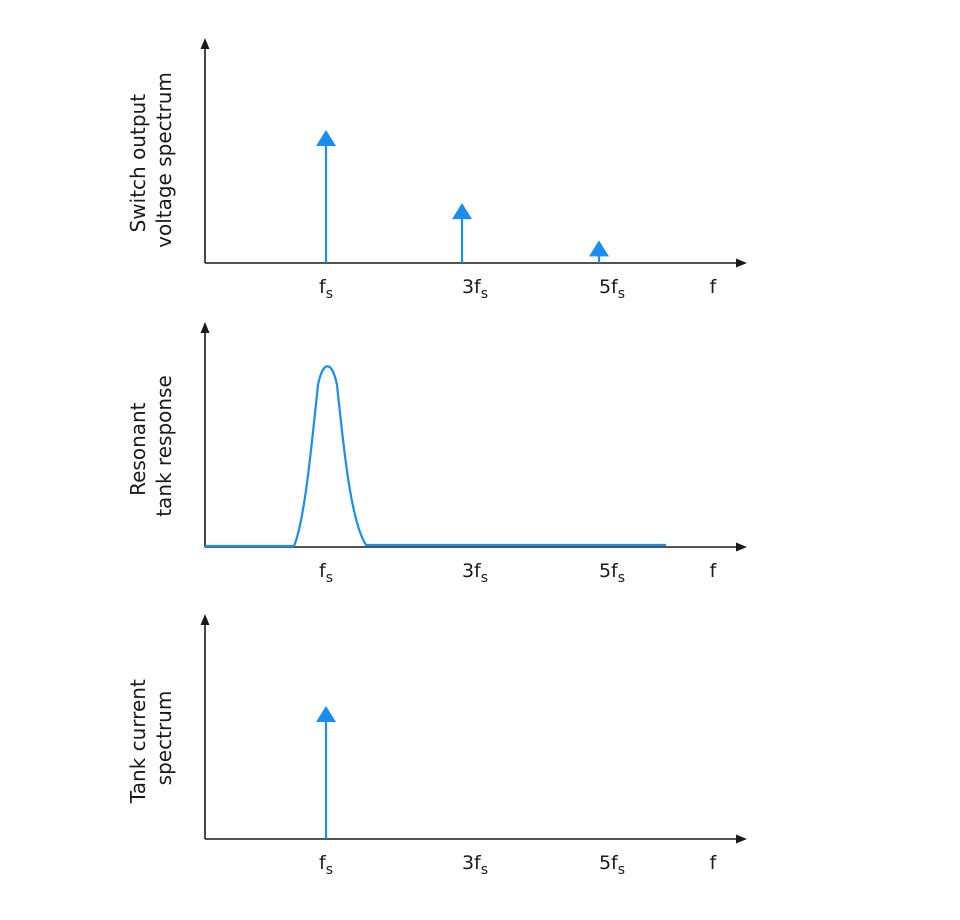 This screenshot has width=960, height=920. What do you see at coordinates (138, 449) in the screenshot?
I see `y-axis-label-line: Resonant` at bounding box center [138, 449].